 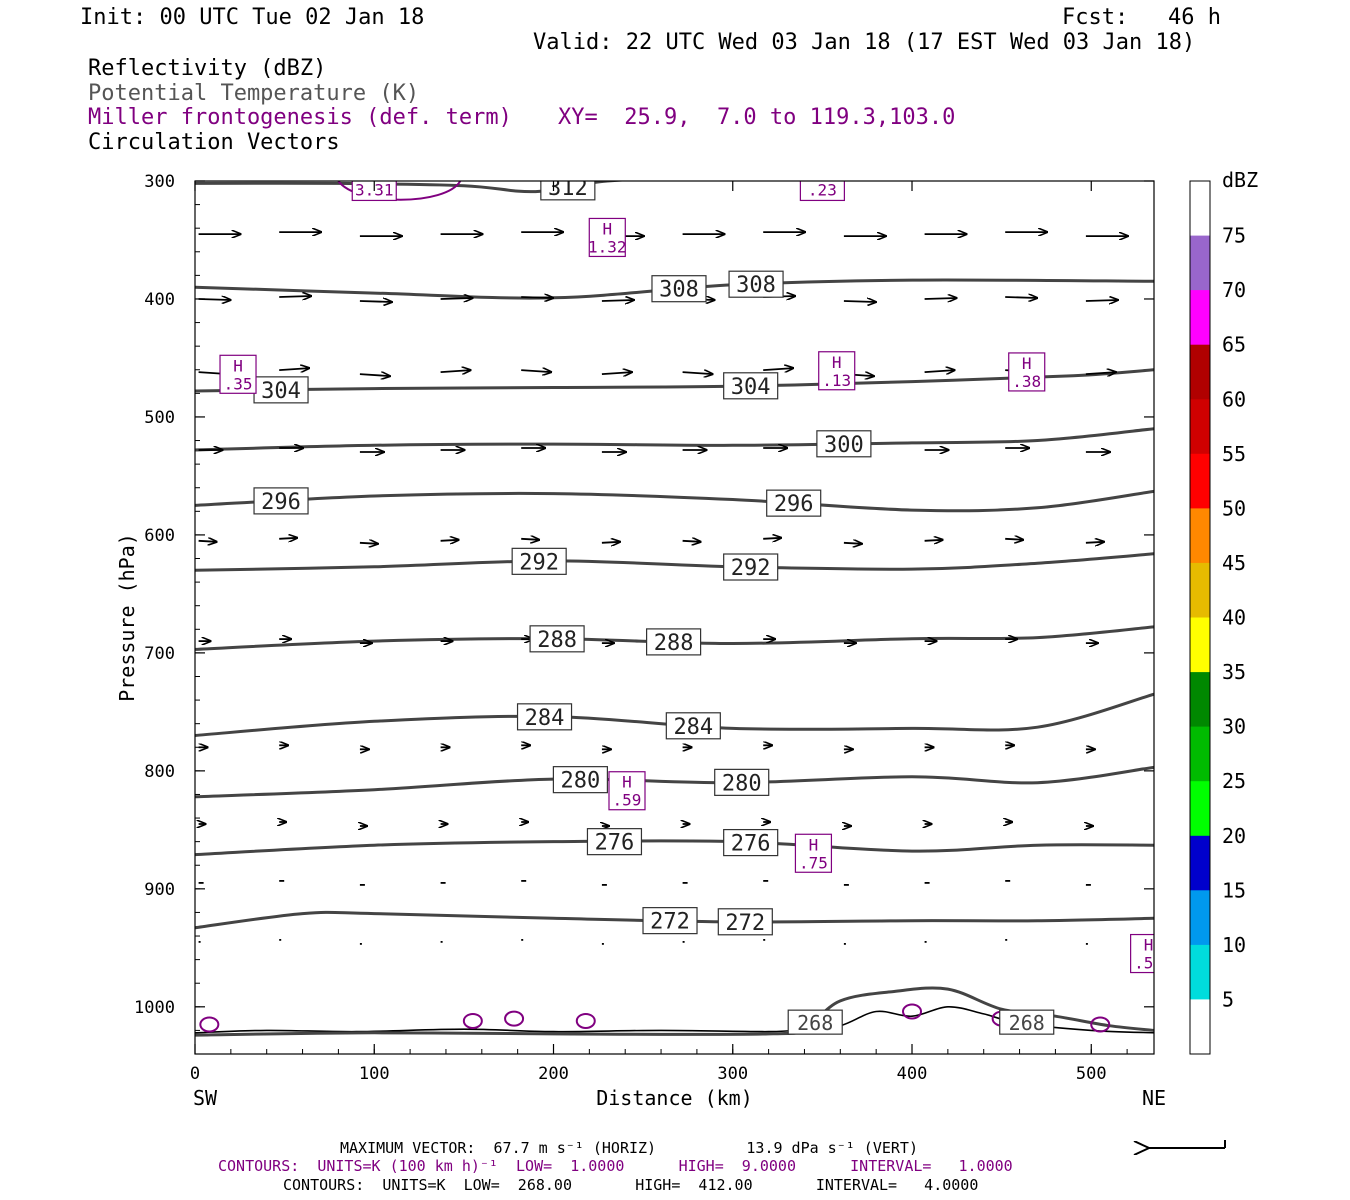 I want to click on frontogenesis-high-value: 1.32, so click(x=607, y=246).